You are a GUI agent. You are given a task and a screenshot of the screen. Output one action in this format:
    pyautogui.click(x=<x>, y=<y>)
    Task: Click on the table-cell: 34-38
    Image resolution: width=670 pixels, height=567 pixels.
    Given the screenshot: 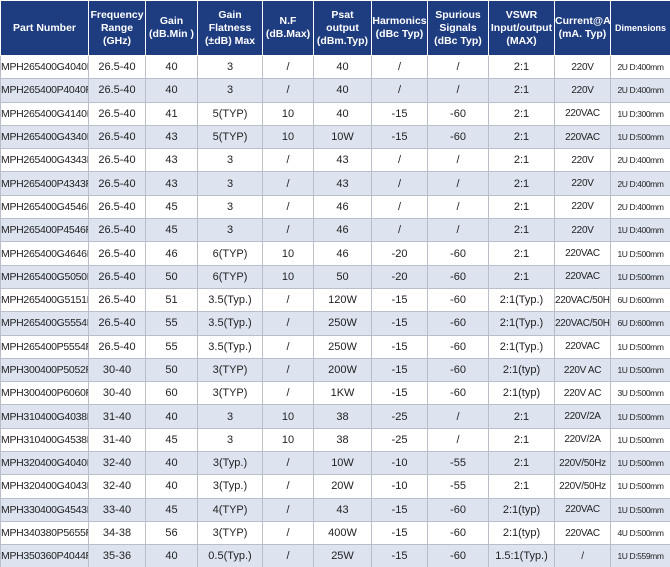 What is the action you would take?
    pyautogui.click(x=117, y=533)
    